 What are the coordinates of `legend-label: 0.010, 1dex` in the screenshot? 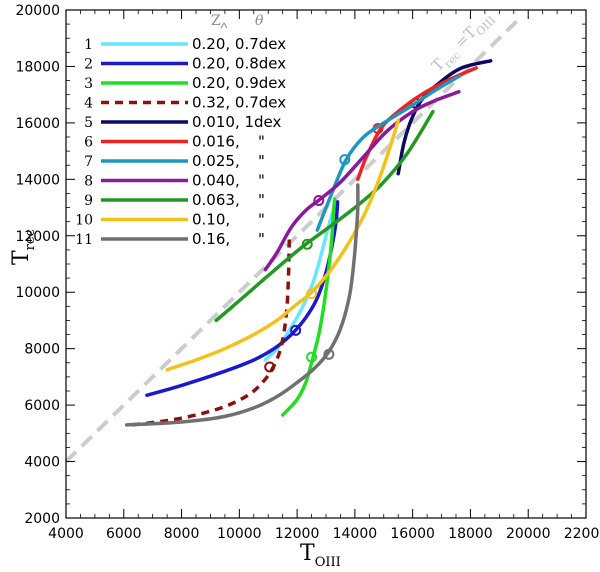 It's located at (237, 122).